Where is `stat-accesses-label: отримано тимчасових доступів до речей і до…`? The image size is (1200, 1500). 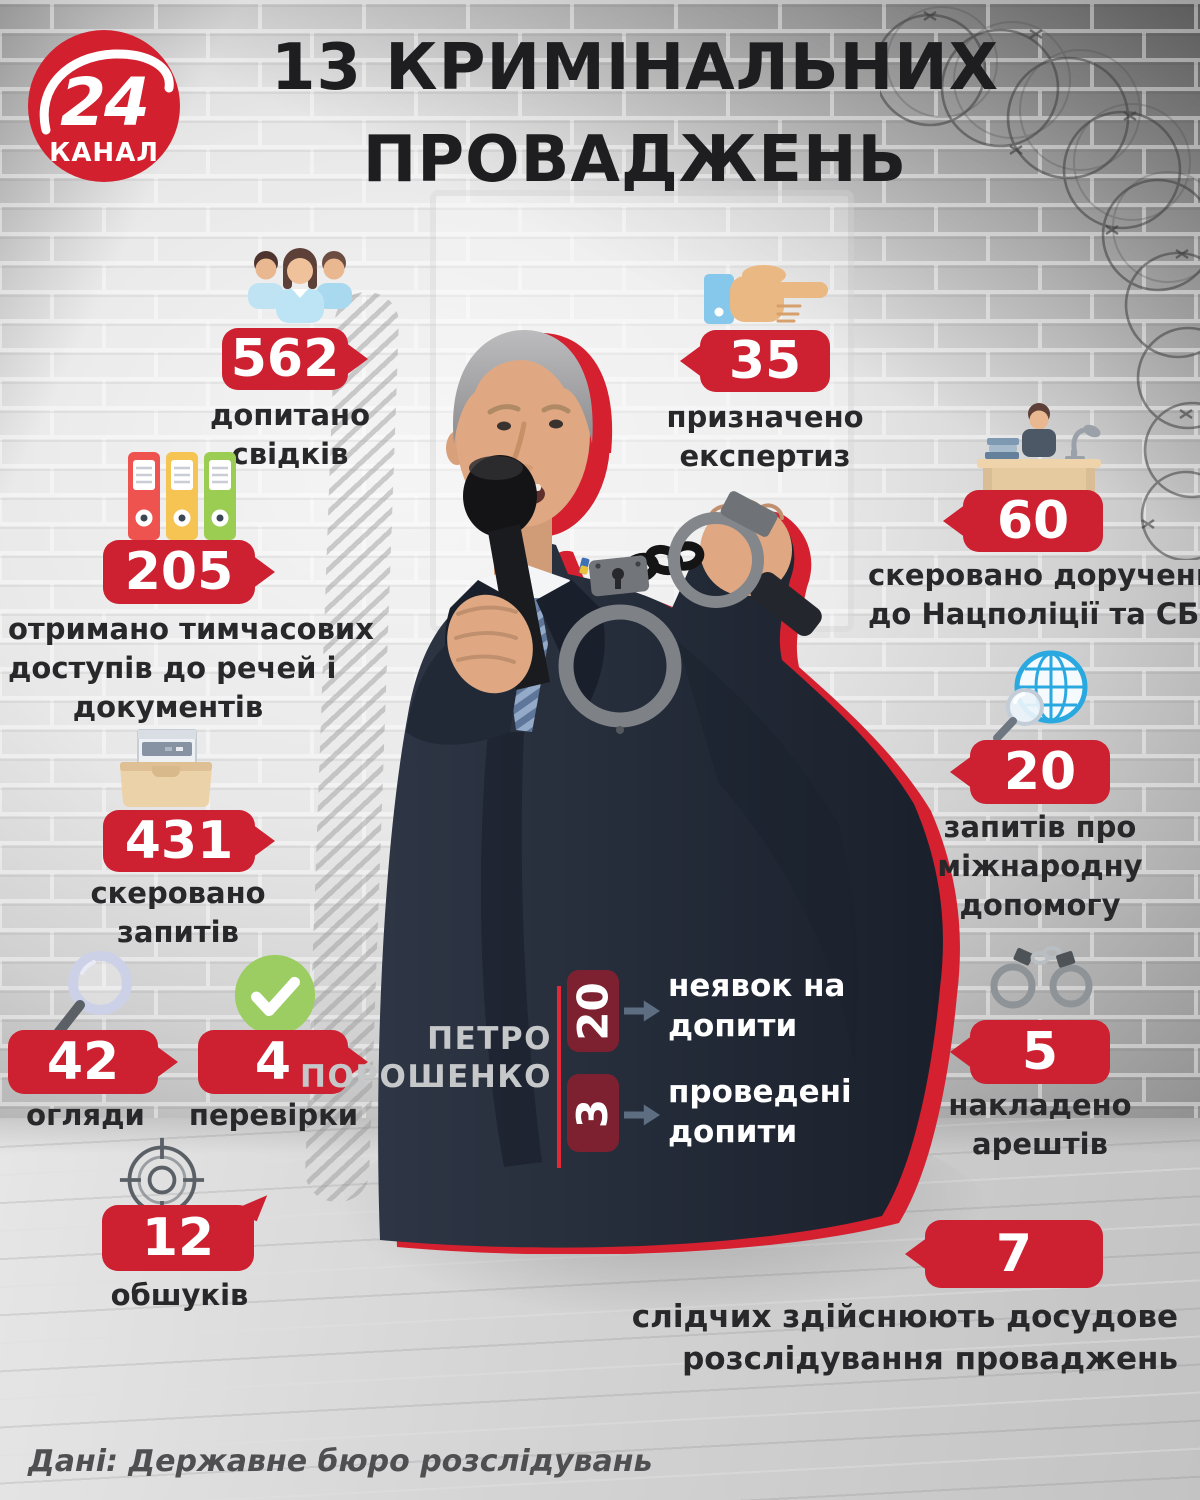
stat-accesses-label: отримано тимчасових доступів до речей і до… is located at coordinates (191, 668).